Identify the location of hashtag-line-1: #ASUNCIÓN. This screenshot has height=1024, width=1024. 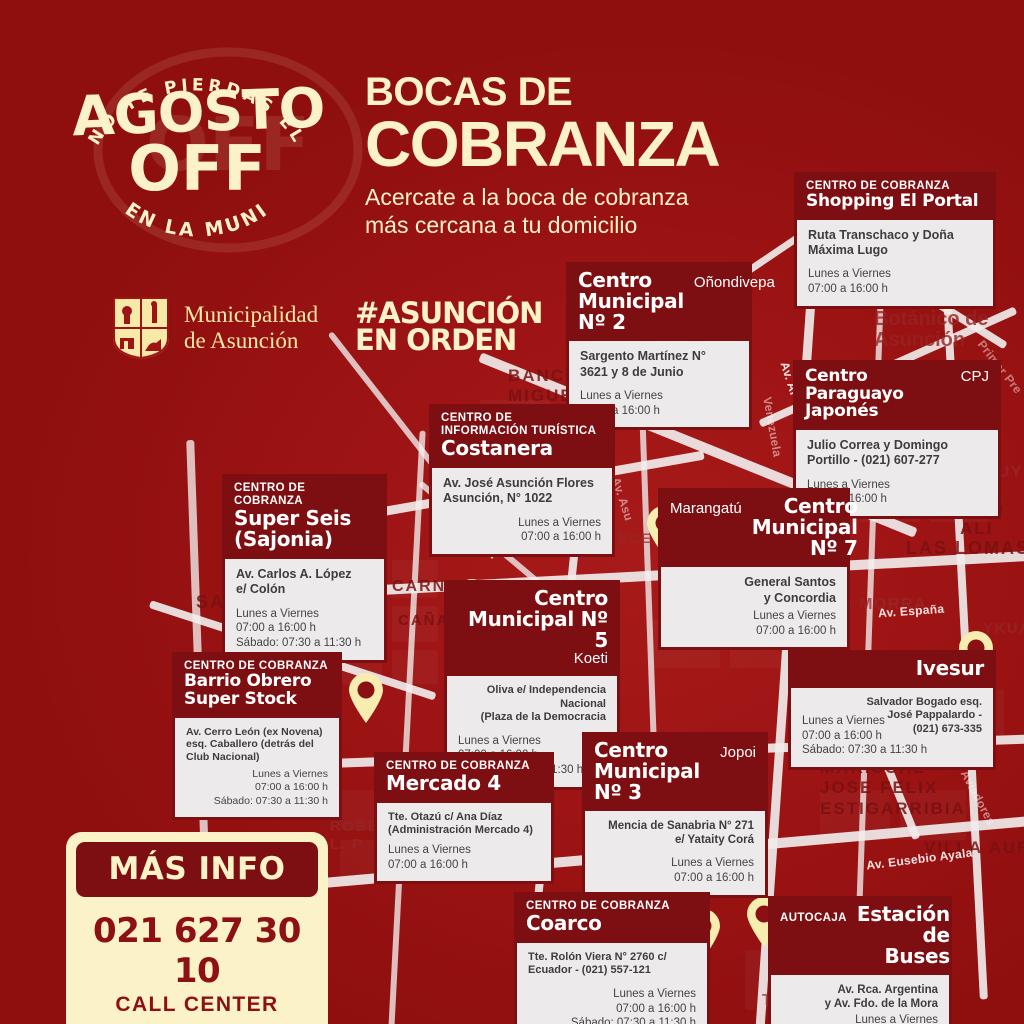
(449, 313).